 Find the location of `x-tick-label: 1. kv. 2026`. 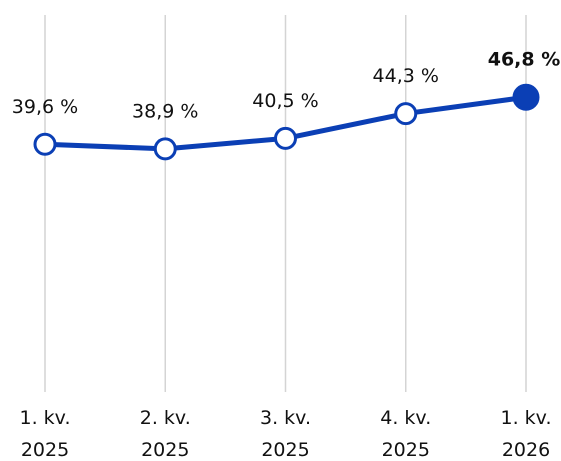

x-tick-label: 1. kv. 2026 is located at coordinates (526, 434).